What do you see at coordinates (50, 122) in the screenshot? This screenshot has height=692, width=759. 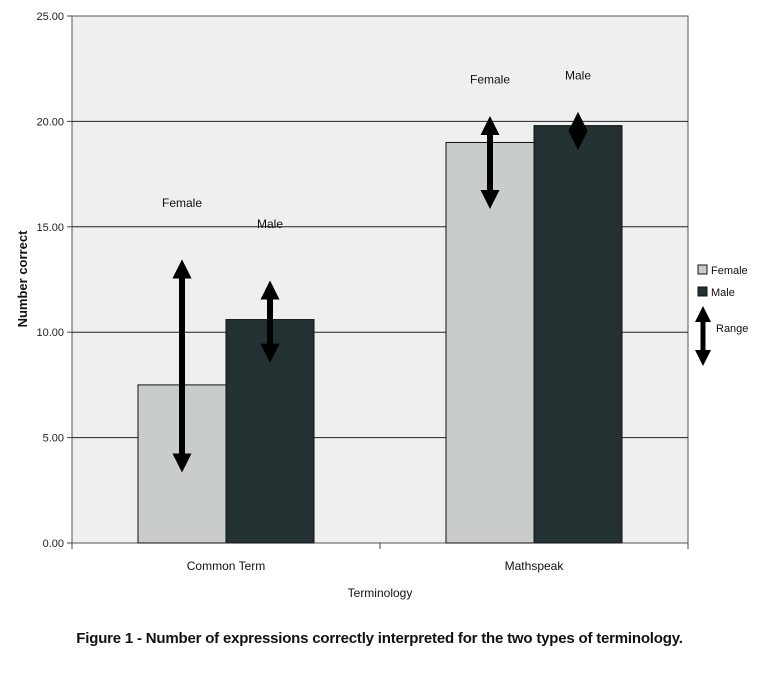 I see `y-tick-label: 20.00` at bounding box center [50, 122].